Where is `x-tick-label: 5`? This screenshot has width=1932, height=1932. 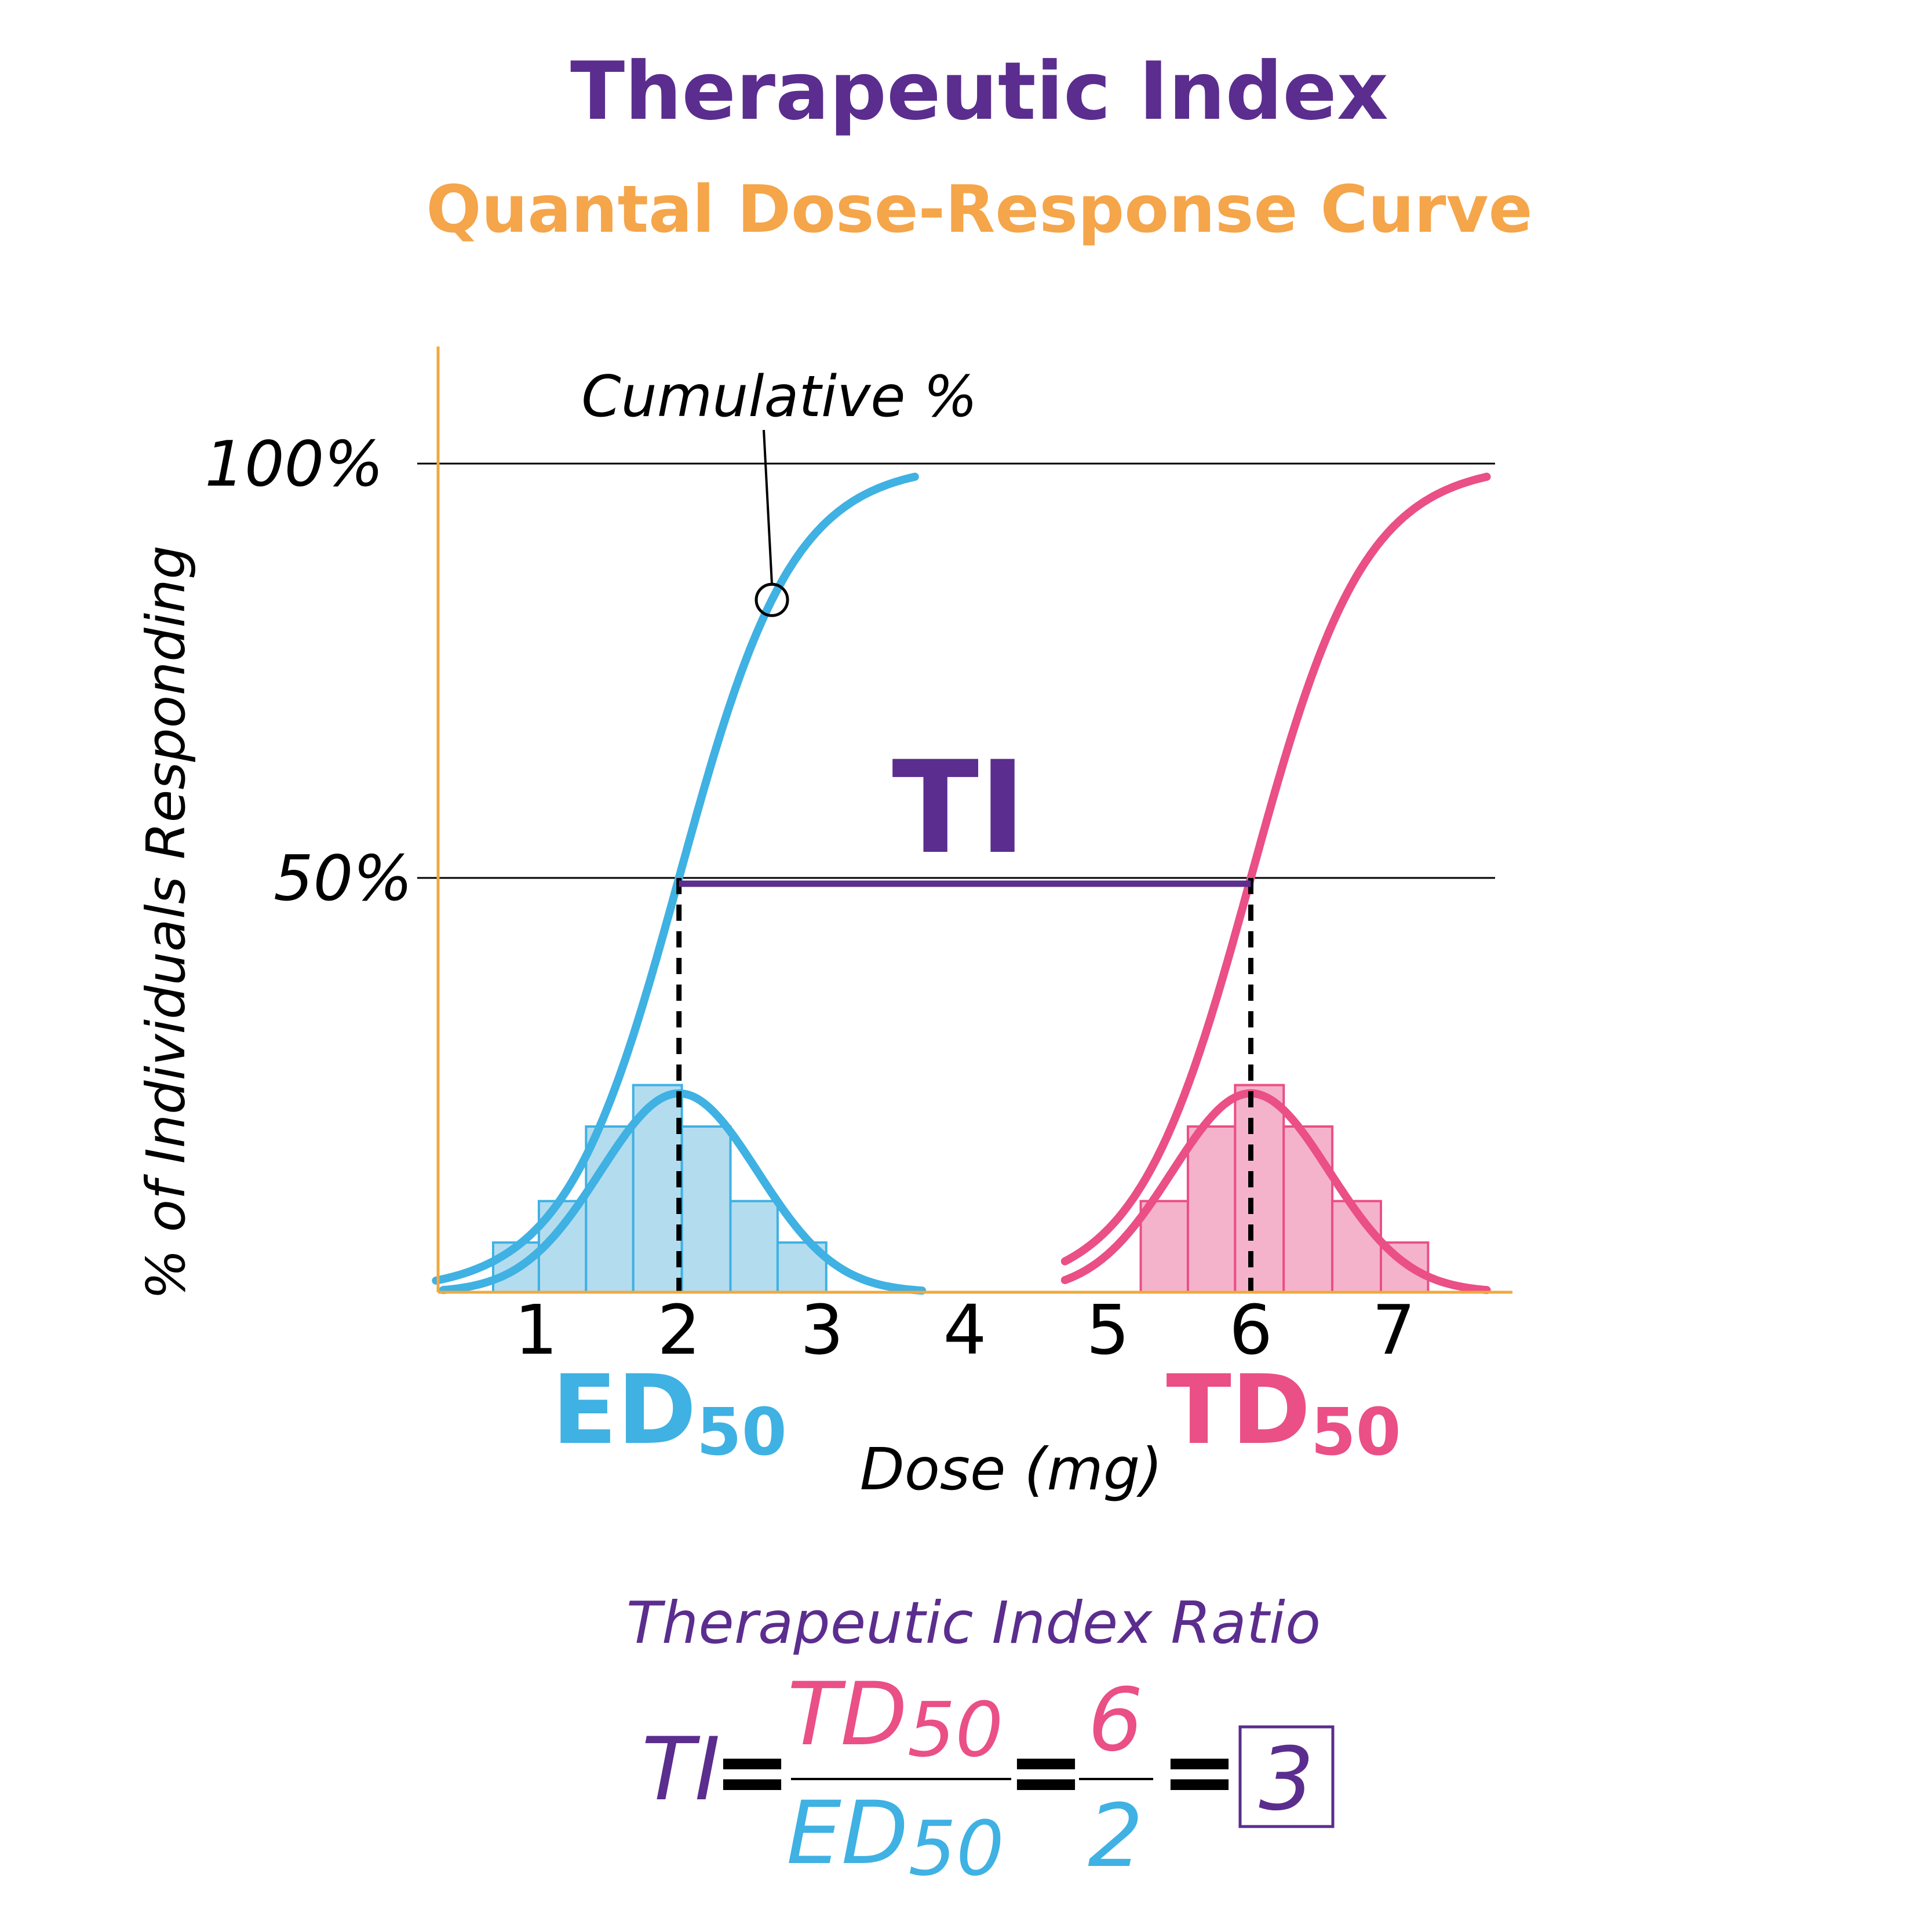
x-tick-label: 5 is located at coordinates (1107, 1330).